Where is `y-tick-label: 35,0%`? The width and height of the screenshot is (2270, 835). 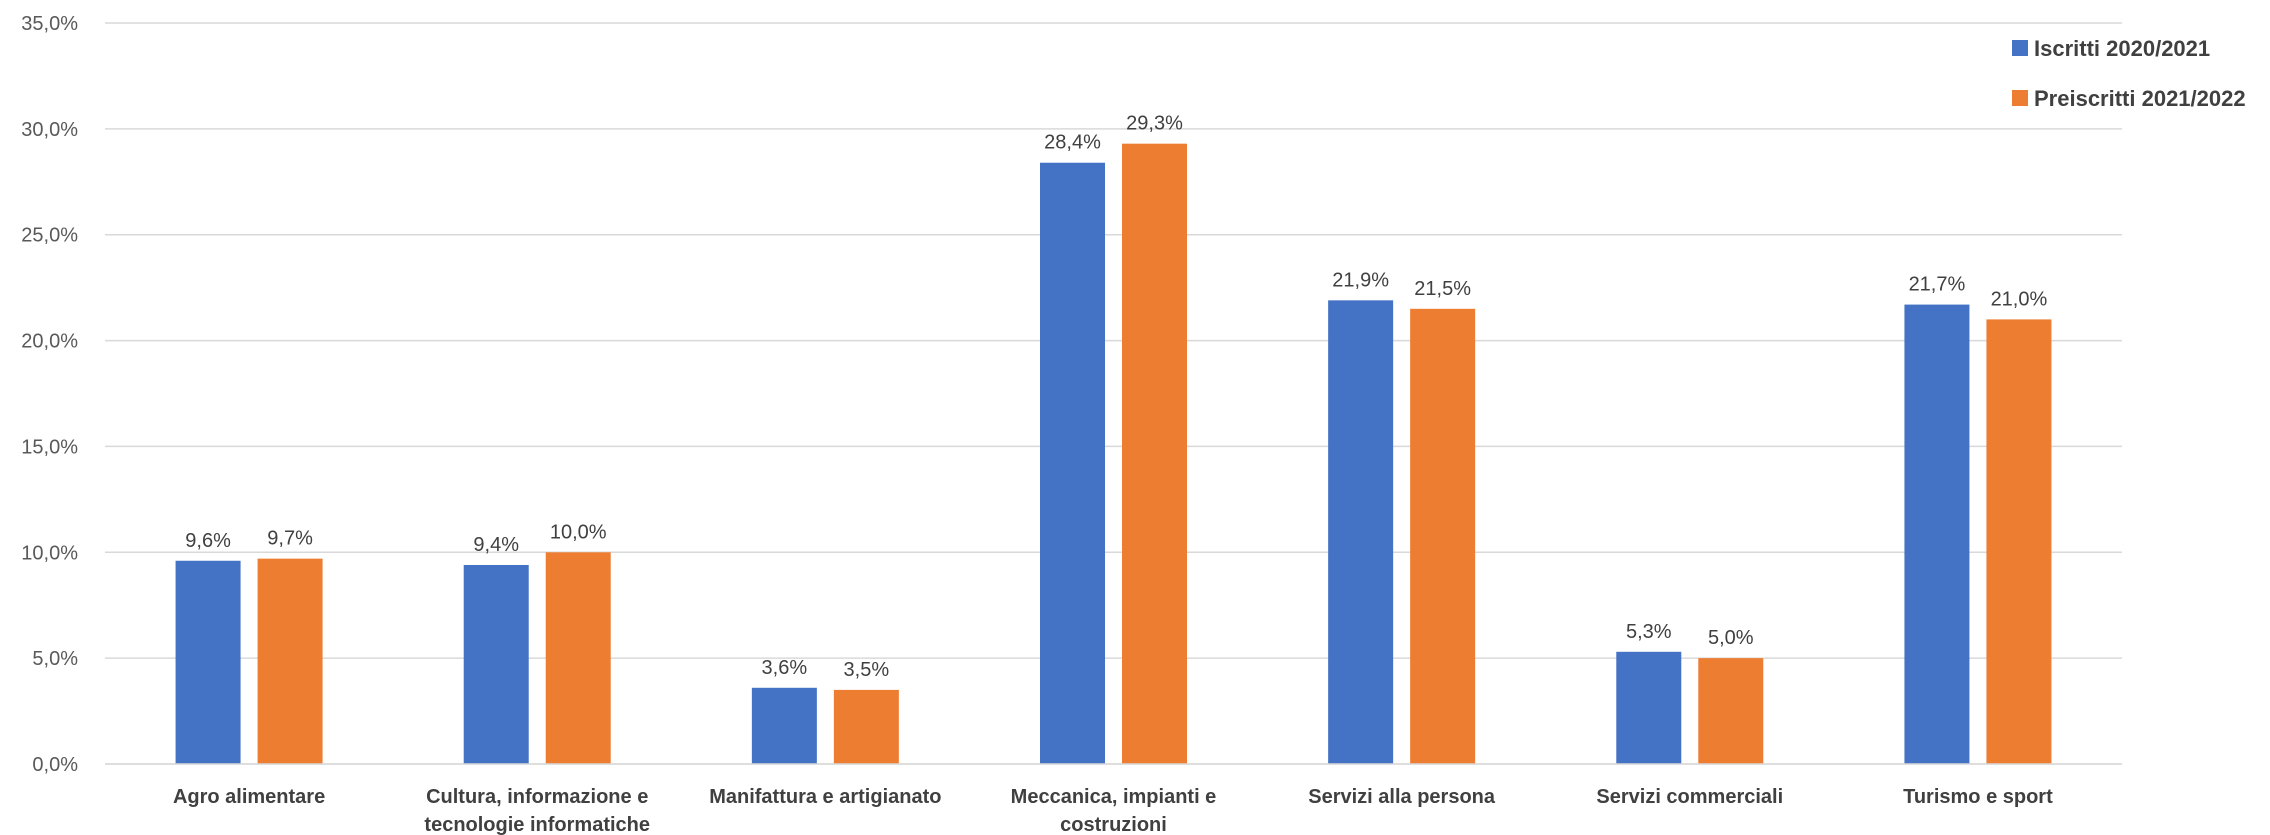 y-tick-label: 35,0% is located at coordinates (49, 24).